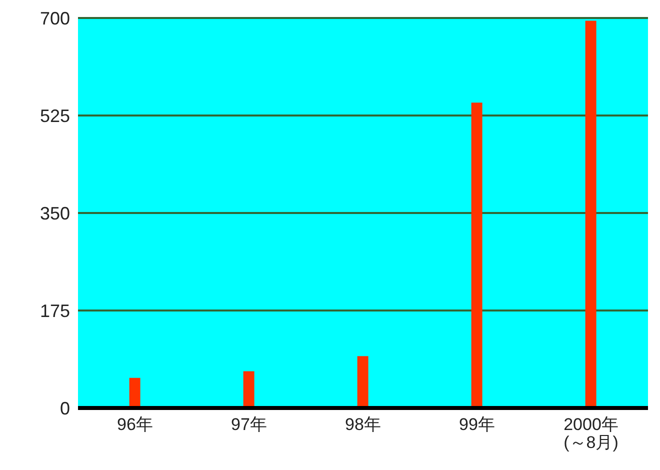 The height and width of the screenshot is (470, 660). Describe the element at coordinates (591, 433) in the screenshot. I see `x-tick-label: 2000年 (～8月)` at that location.